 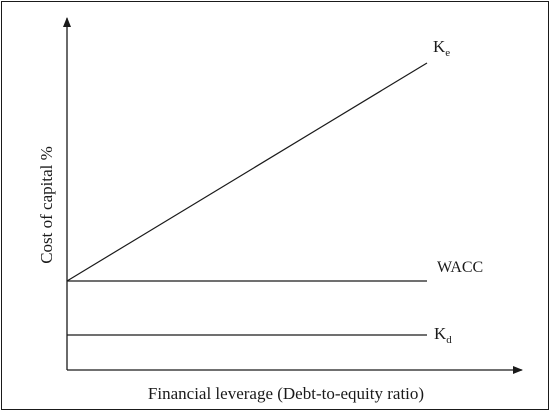 I want to click on wacc-label: WACC, so click(x=460, y=267).